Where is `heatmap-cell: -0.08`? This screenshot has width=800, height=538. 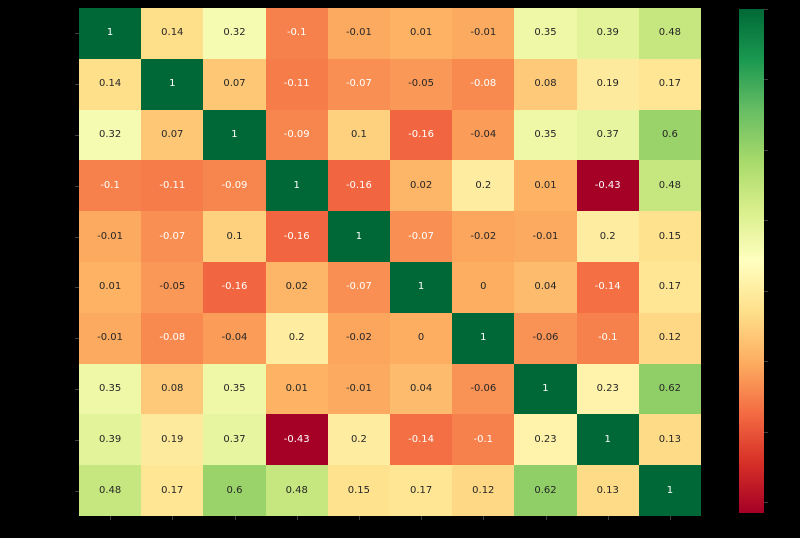 heatmap-cell: -0.08 is located at coordinates (483, 84).